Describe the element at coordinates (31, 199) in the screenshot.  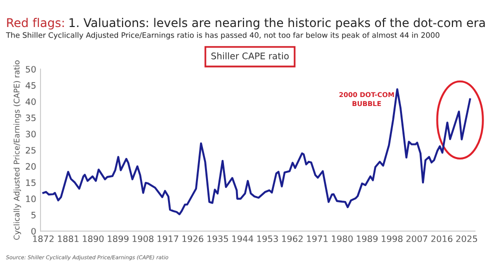
I see `y-tick-label: 10` at that location.